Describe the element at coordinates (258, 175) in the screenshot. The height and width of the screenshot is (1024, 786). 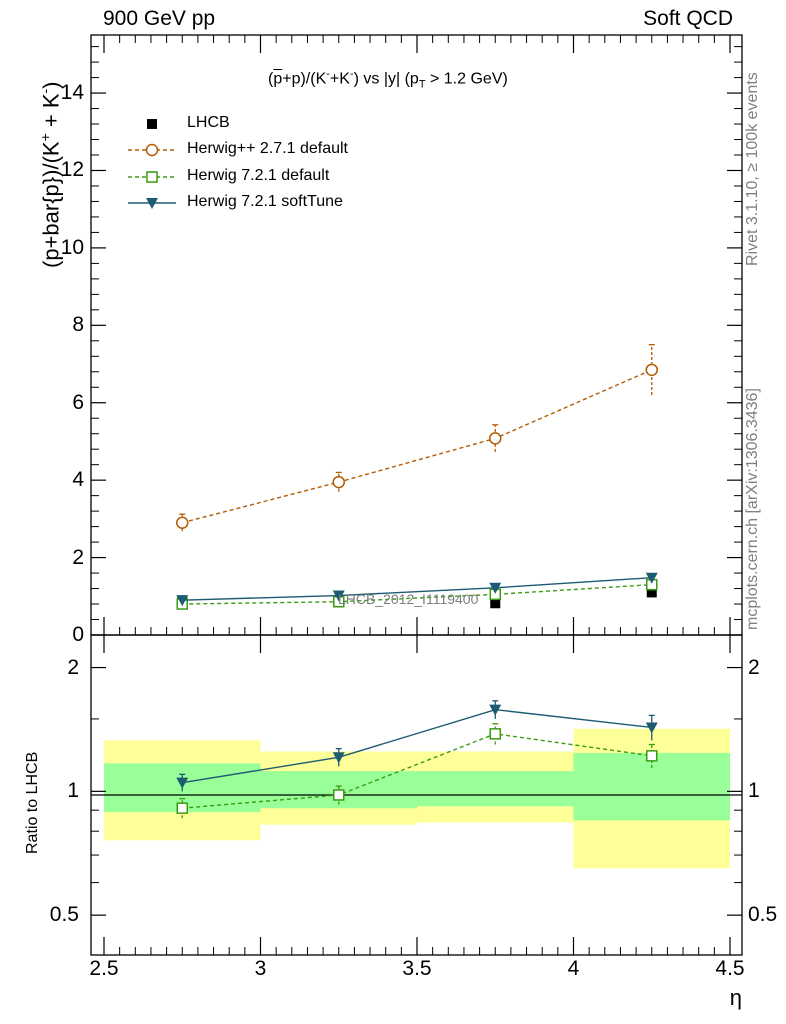
I see `legend-label-herwig721: Herwig 7.2.1 default` at that location.